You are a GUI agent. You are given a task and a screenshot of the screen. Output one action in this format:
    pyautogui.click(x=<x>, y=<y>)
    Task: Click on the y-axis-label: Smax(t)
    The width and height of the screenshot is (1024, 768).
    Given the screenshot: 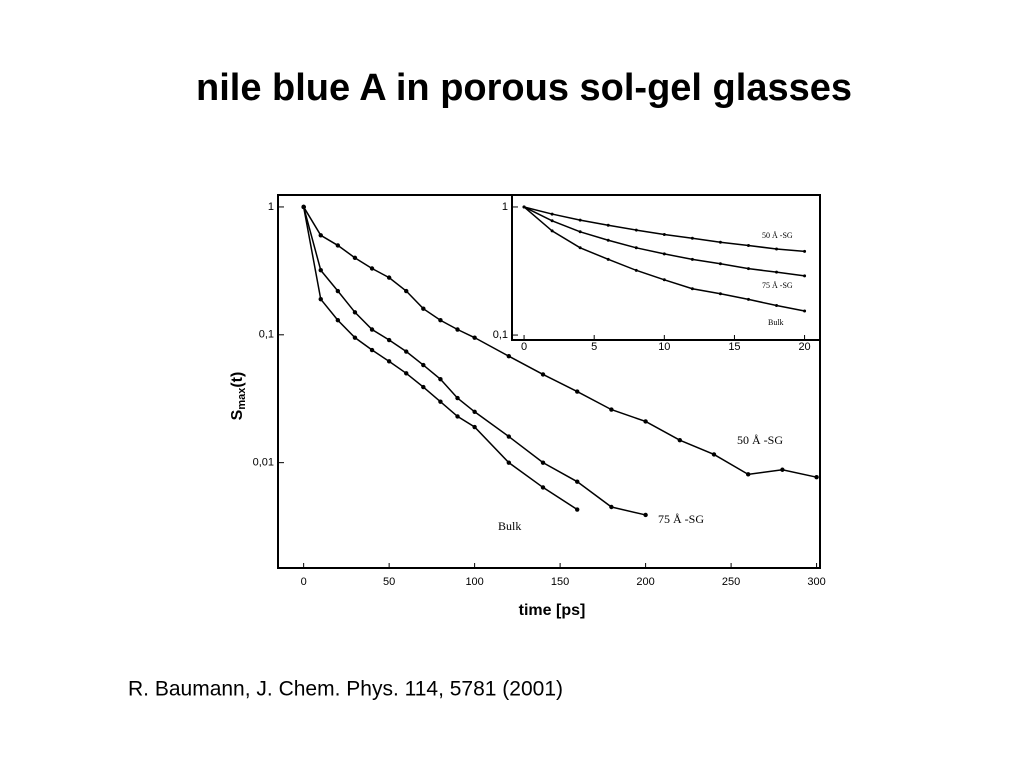 What is the action you would take?
    pyautogui.click(x=238, y=396)
    